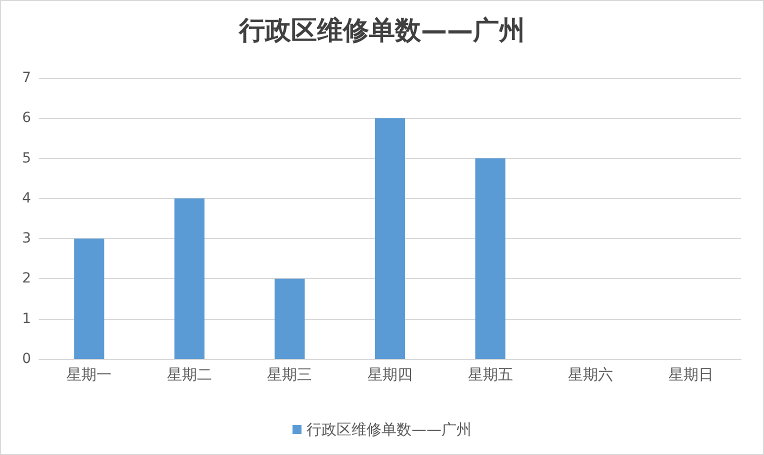  What do you see at coordinates (381, 31) in the screenshot?
I see `chart-title: 行政区维修单数——广州` at bounding box center [381, 31].